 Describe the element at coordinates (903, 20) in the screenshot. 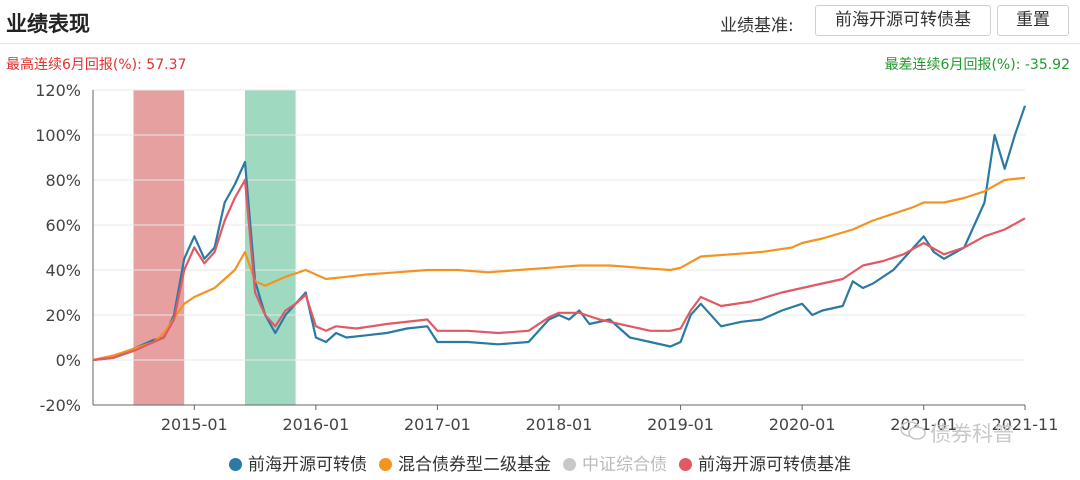

I see `benchmark-select-button: 前海开源可转债基` at that location.